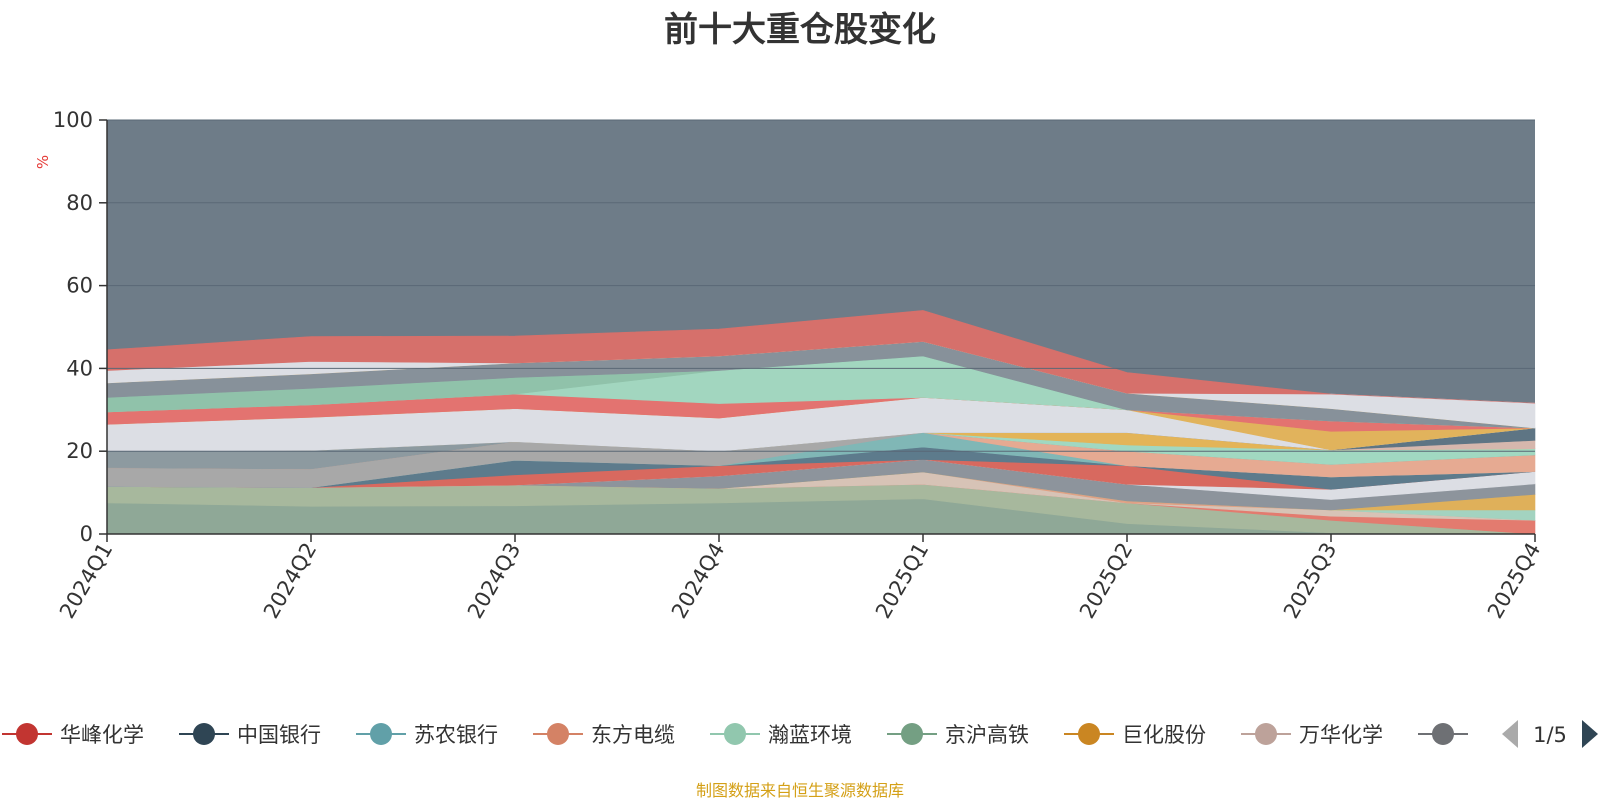 The image size is (1600, 801). What do you see at coordinates (290, 581) in the screenshot?
I see `x-tick-label-2024Q2: 2024Q2` at bounding box center [290, 581].